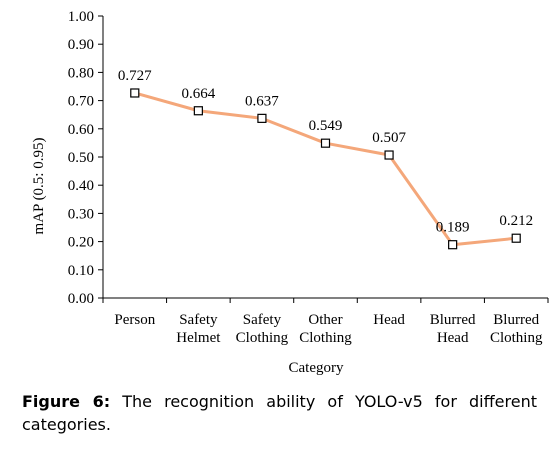 The width and height of the screenshot is (554, 453). What do you see at coordinates (262, 101) in the screenshot?
I see `data-label: 0.637` at bounding box center [262, 101].